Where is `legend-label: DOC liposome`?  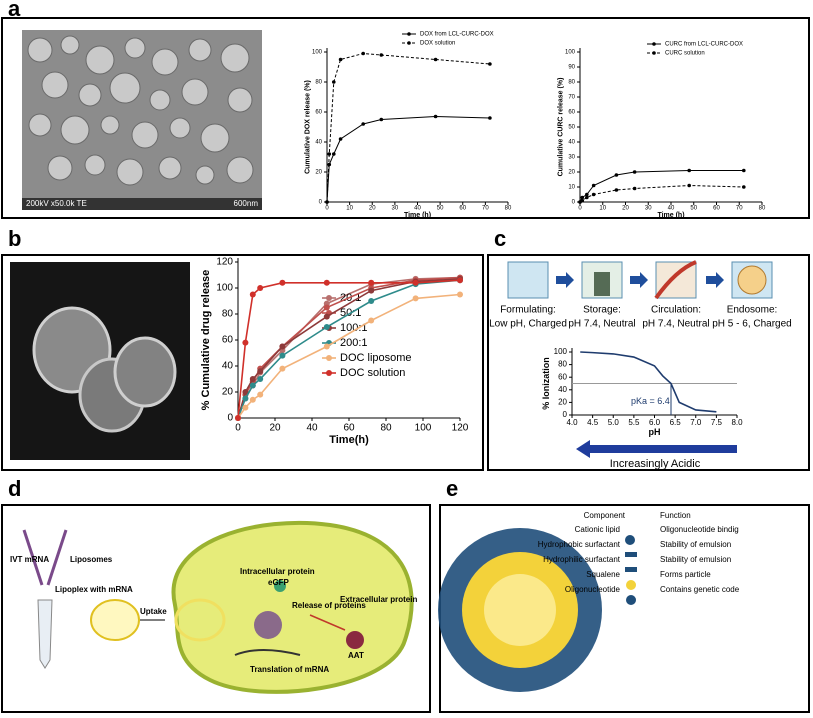 legend-label: DOC liposome is located at coordinates (376, 358).